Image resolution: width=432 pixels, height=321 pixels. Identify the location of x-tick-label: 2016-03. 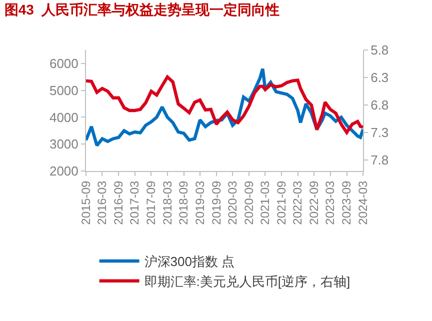
(102, 202).